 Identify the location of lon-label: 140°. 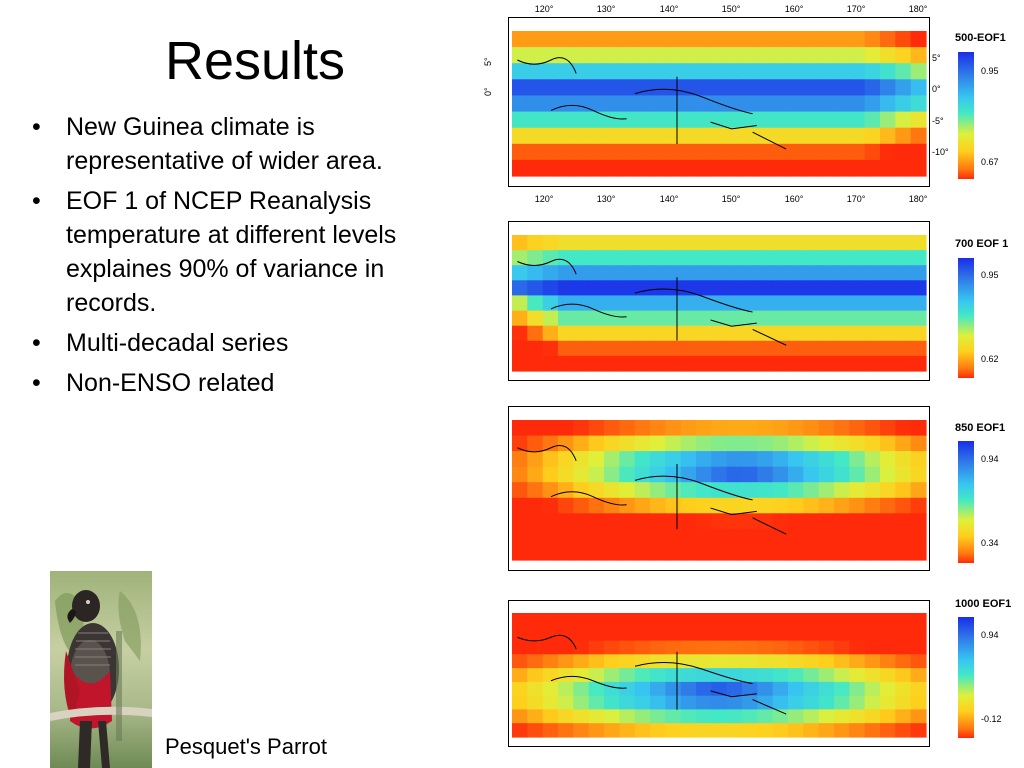
(669, 9).